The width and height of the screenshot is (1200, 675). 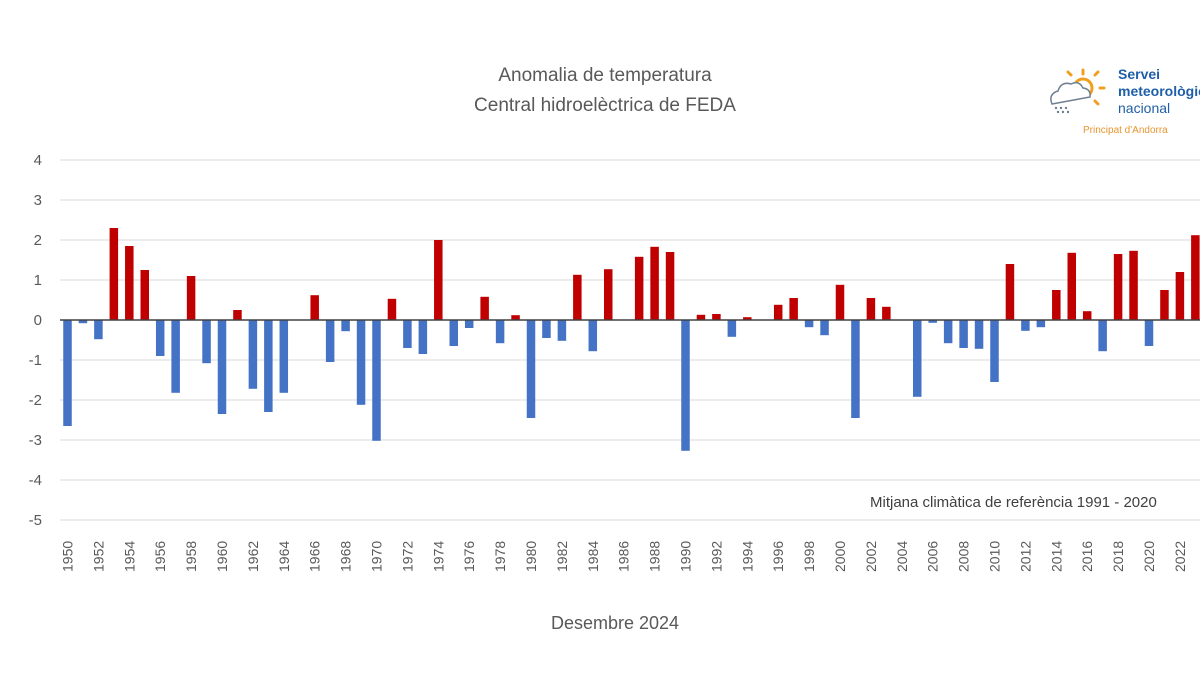 What do you see at coordinates (1125, 130) in the screenshot?
I see `logo-subtitle: Principat d'Andorra` at bounding box center [1125, 130].